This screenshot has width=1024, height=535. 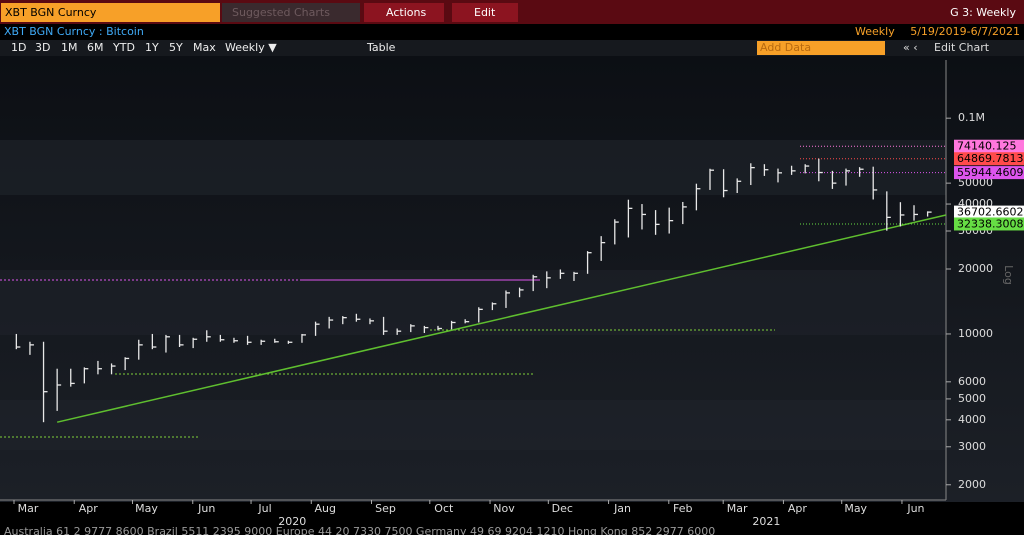 I want to click on y-tick-label: 5000, so click(x=972, y=398).